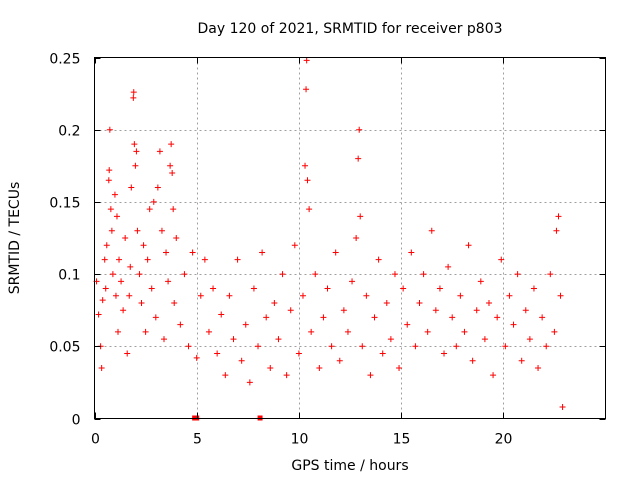 The width and height of the screenshot is (640, 480). Describe the element at coordinates (349, 466) in the screenshot. I see `x-axis-label: GPS time / hours` at that location.